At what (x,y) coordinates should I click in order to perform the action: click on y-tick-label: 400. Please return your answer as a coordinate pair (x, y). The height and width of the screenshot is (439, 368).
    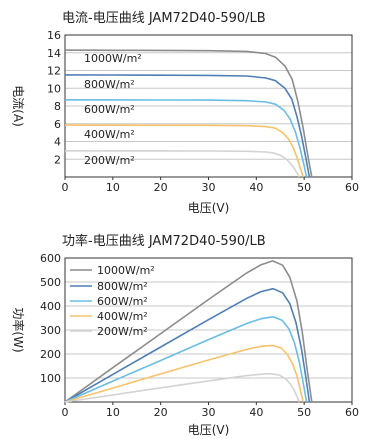
    Looking at the image, I should click on (50, 306).